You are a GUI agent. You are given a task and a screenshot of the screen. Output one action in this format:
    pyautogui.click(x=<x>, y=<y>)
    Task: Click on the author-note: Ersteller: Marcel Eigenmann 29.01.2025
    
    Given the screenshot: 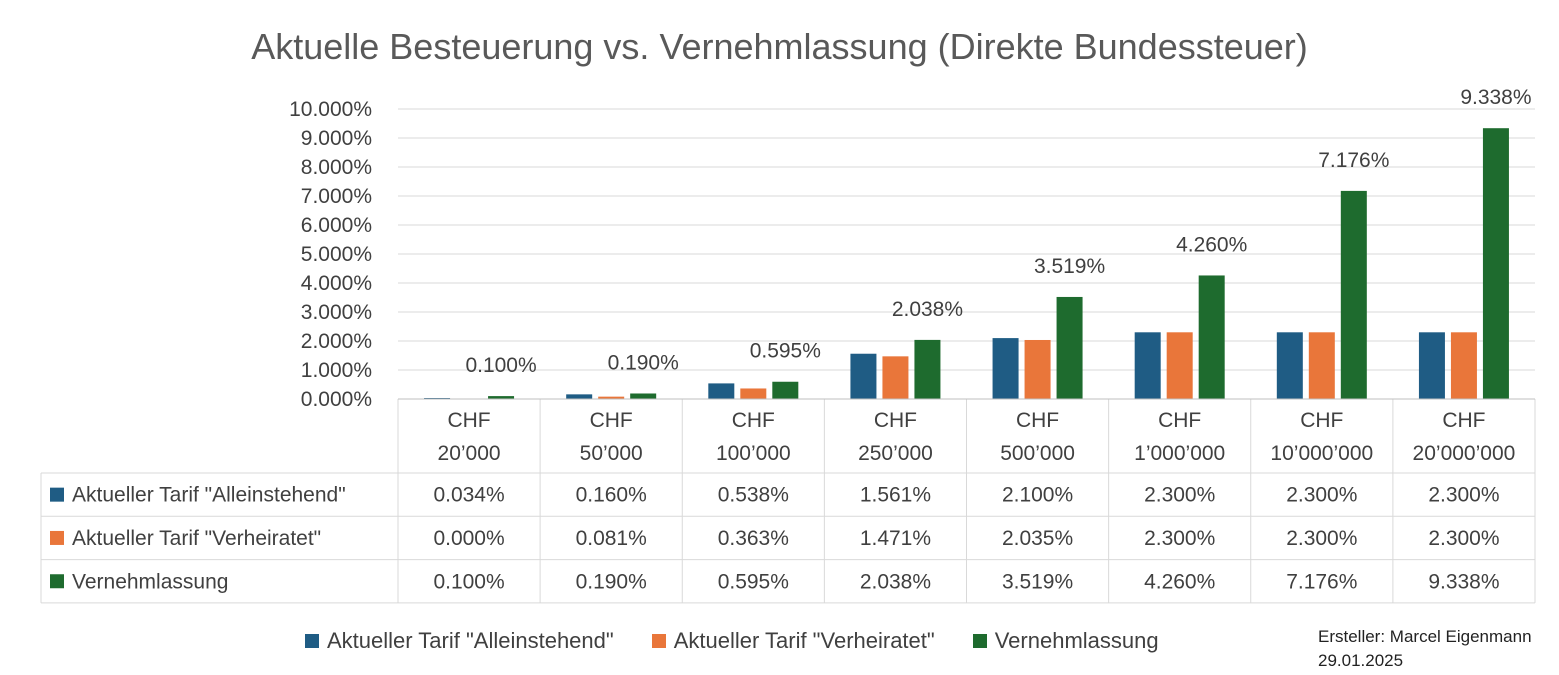 What is the action you would take?
    pyautogui.click(x=1425, y=649)
    